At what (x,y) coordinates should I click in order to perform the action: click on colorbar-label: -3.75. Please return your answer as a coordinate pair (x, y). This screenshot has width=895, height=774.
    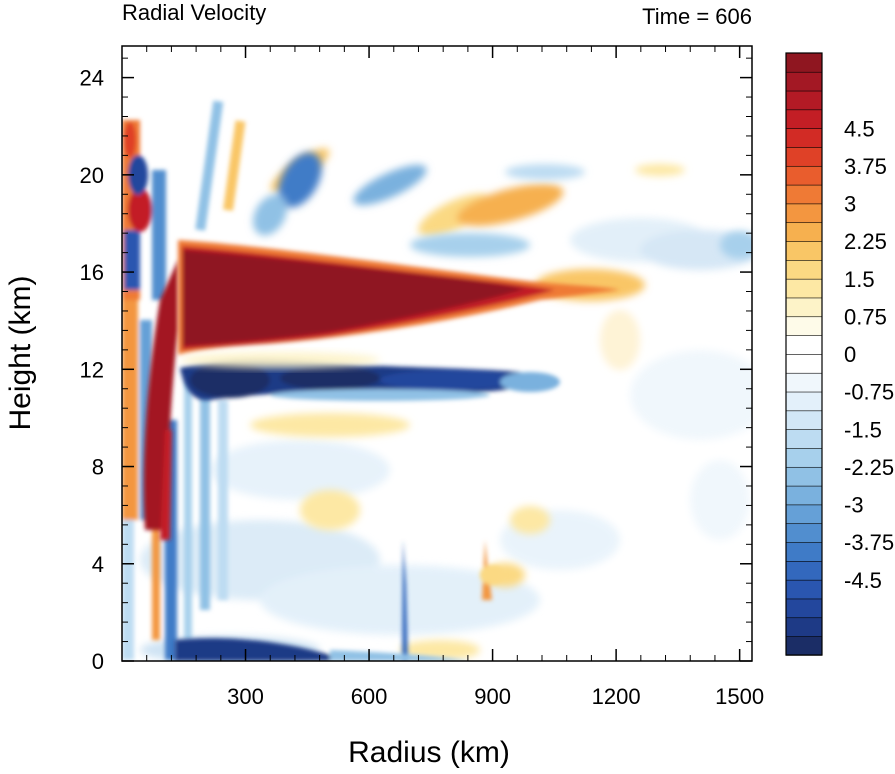
    Looking at the image, I should click on (869, 542).